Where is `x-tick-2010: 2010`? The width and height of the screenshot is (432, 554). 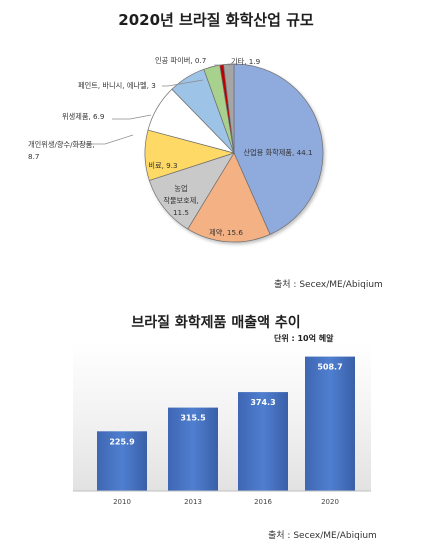 x-tick-2010: 2010 is located at coordinates (122, 502).